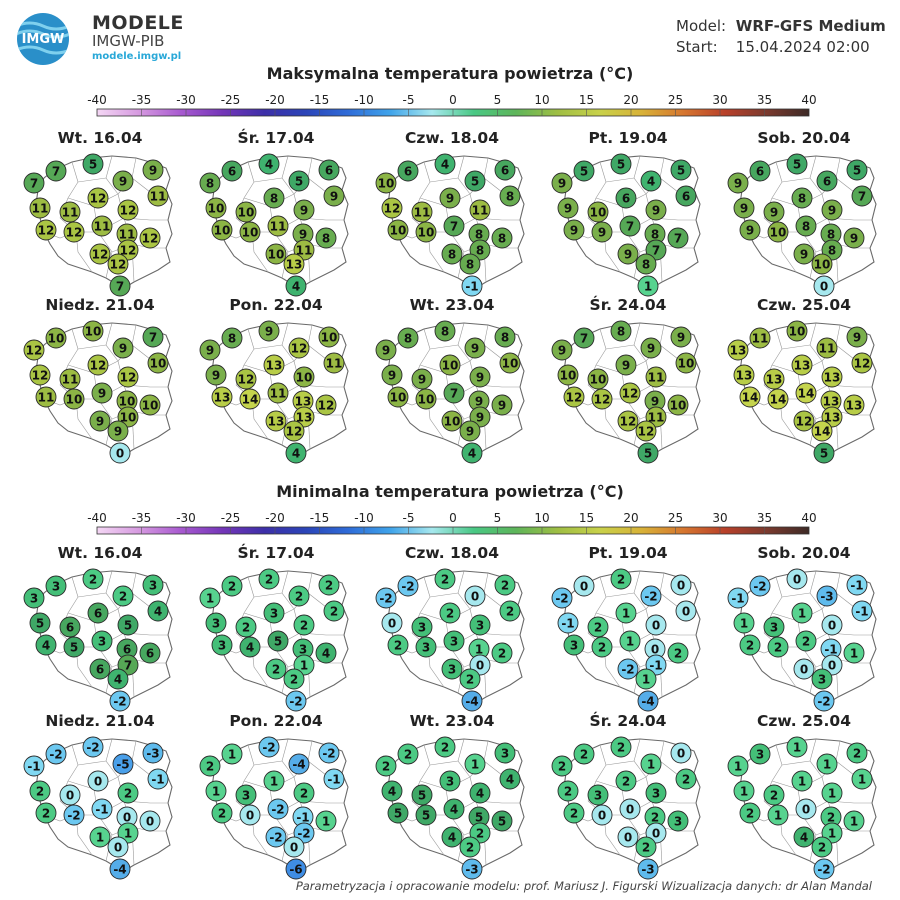  What do you see at coordinates (118, 679) in the screenshot?
I see `station-marker: 4` at bounding box center [118, 679].